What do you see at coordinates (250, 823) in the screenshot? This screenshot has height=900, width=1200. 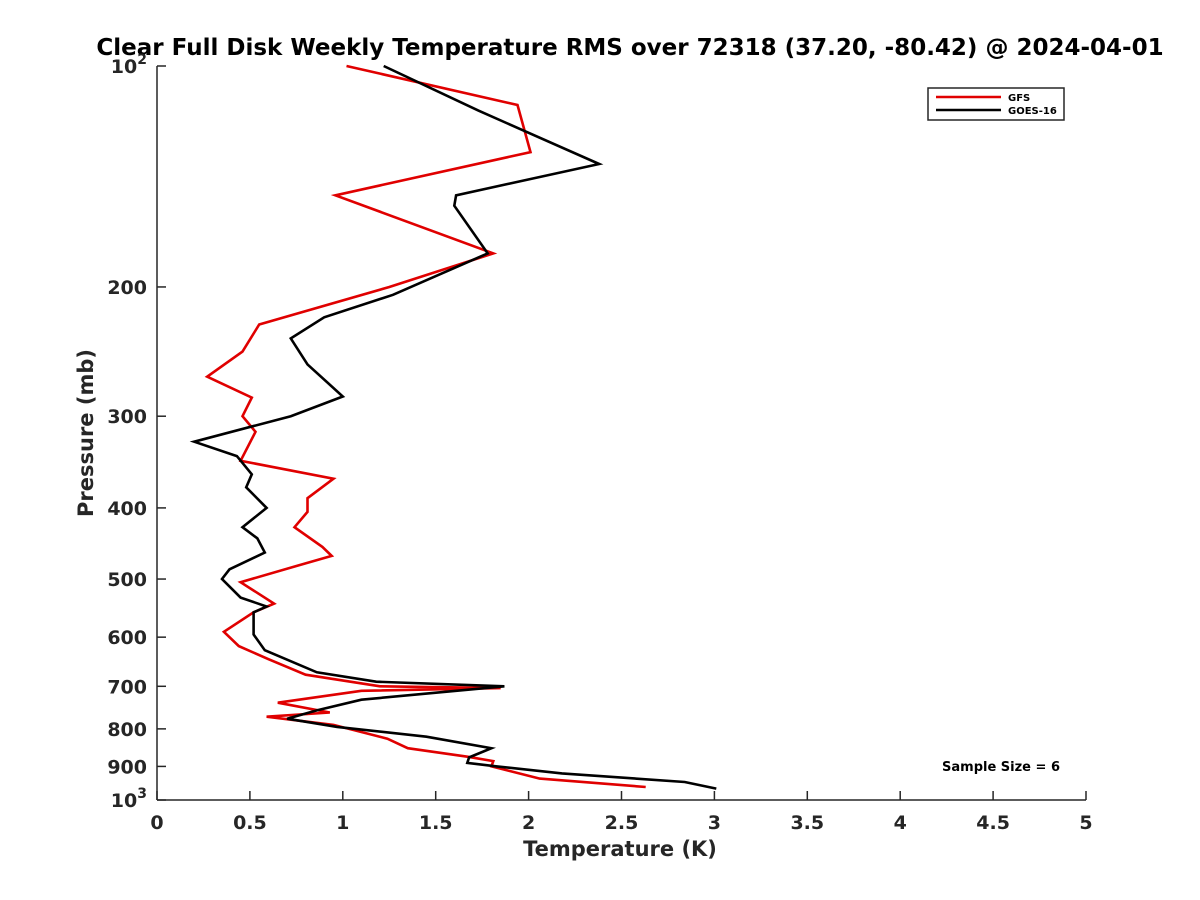 I see `x-tick-label: 0.5` at bounding box center [250, 823].